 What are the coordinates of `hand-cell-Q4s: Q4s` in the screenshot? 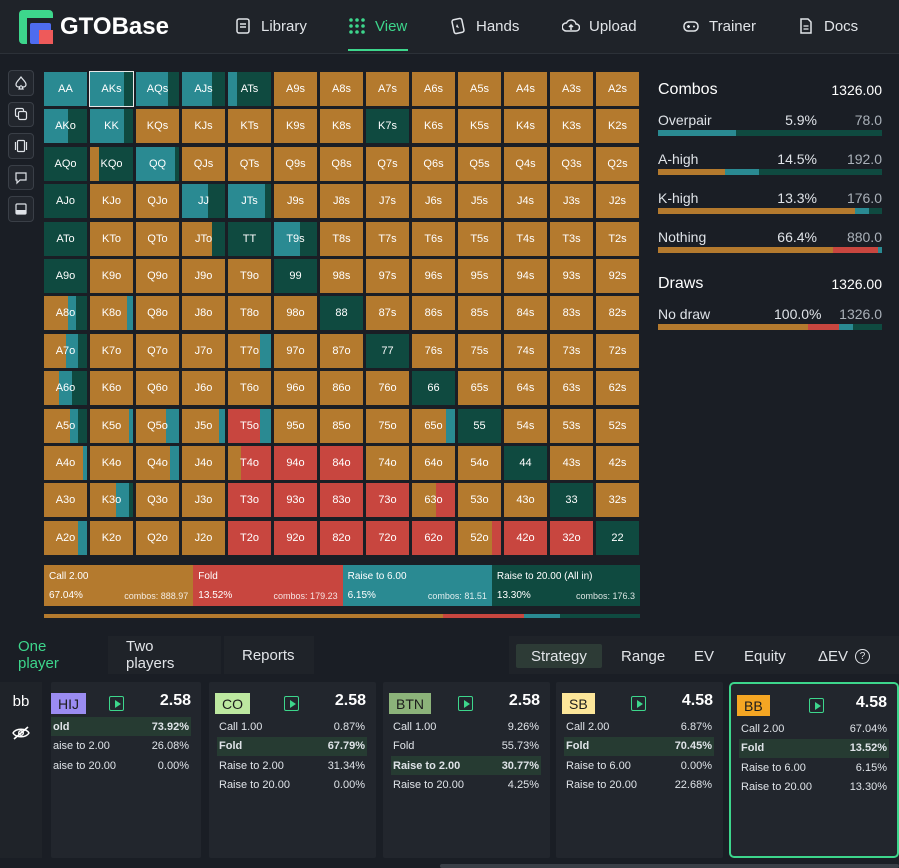 It's located at (525, 163).